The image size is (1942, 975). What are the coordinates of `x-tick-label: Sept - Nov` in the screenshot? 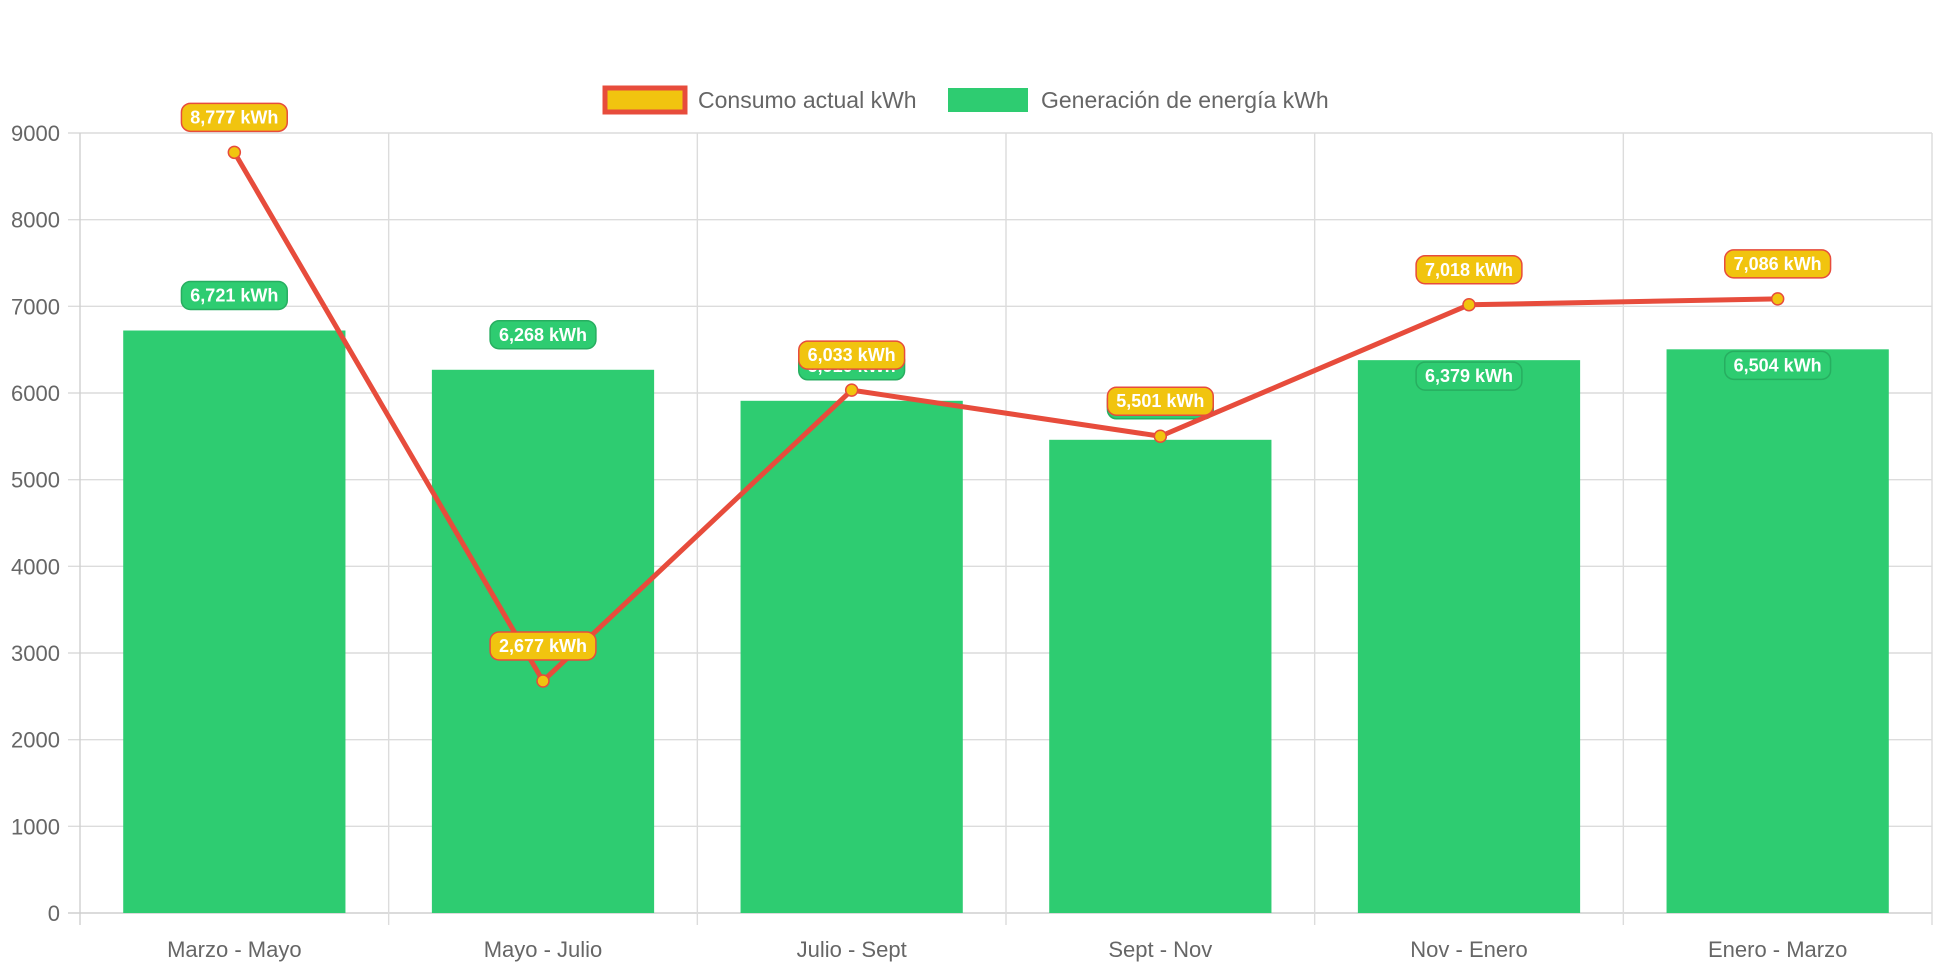 It's located at (1160, 949).